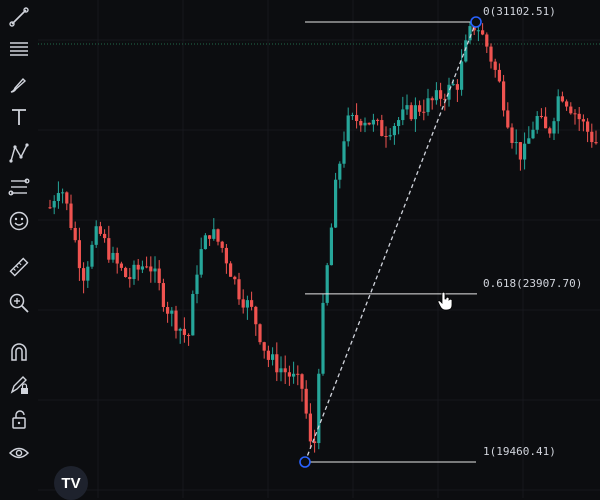 Image resolution: width=600 pixels, height=500 pixels. What do you see at coordinates (445, 301) in the screenshot?
I see `hand-cursor-icon` at bounding box center [445, 301].